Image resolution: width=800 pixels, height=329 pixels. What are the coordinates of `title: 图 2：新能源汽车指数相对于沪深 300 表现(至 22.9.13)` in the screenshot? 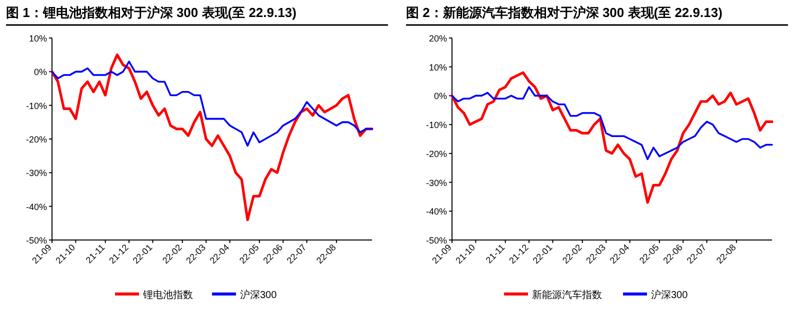 It's located at (564, 12).